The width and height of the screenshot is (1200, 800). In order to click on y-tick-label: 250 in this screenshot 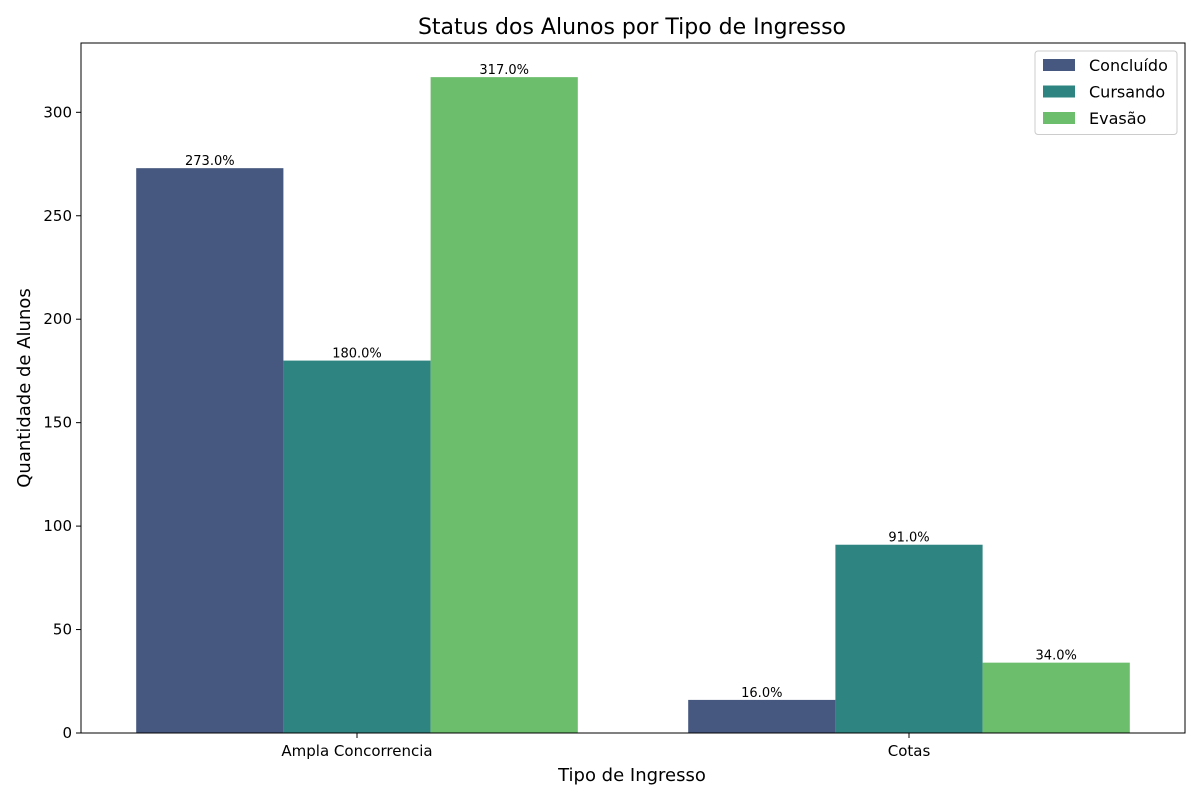, I will do `click(57, 216)`.